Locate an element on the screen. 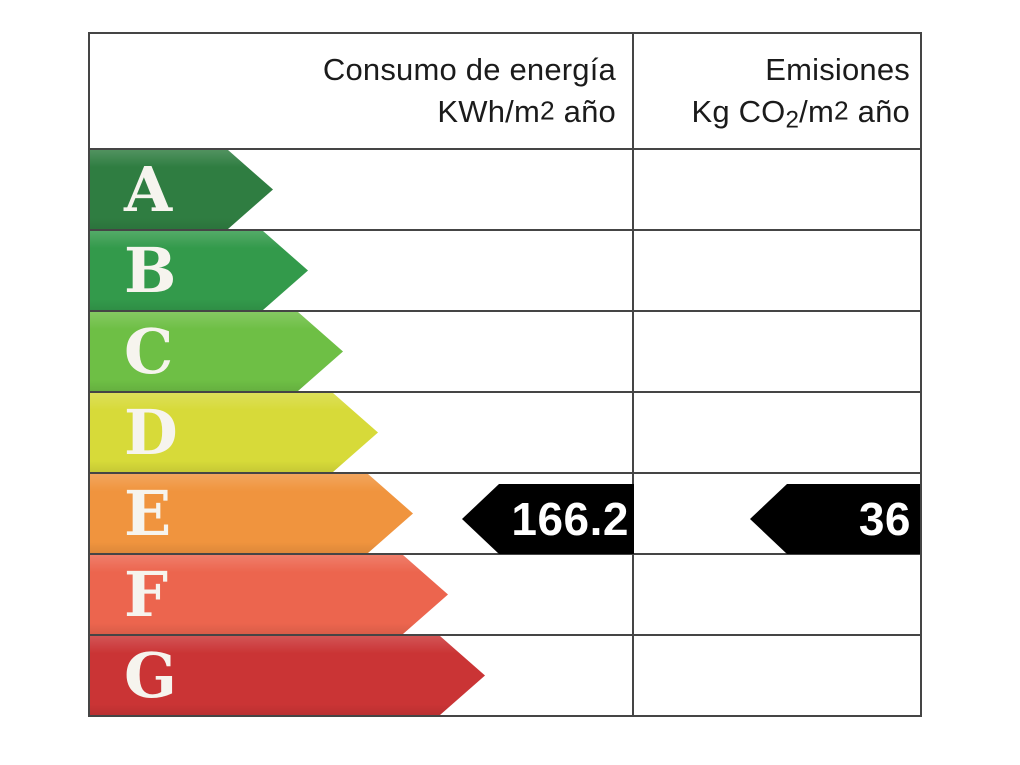  consumption-unit: KWh/m2 año is located at coordinates (526, 111).